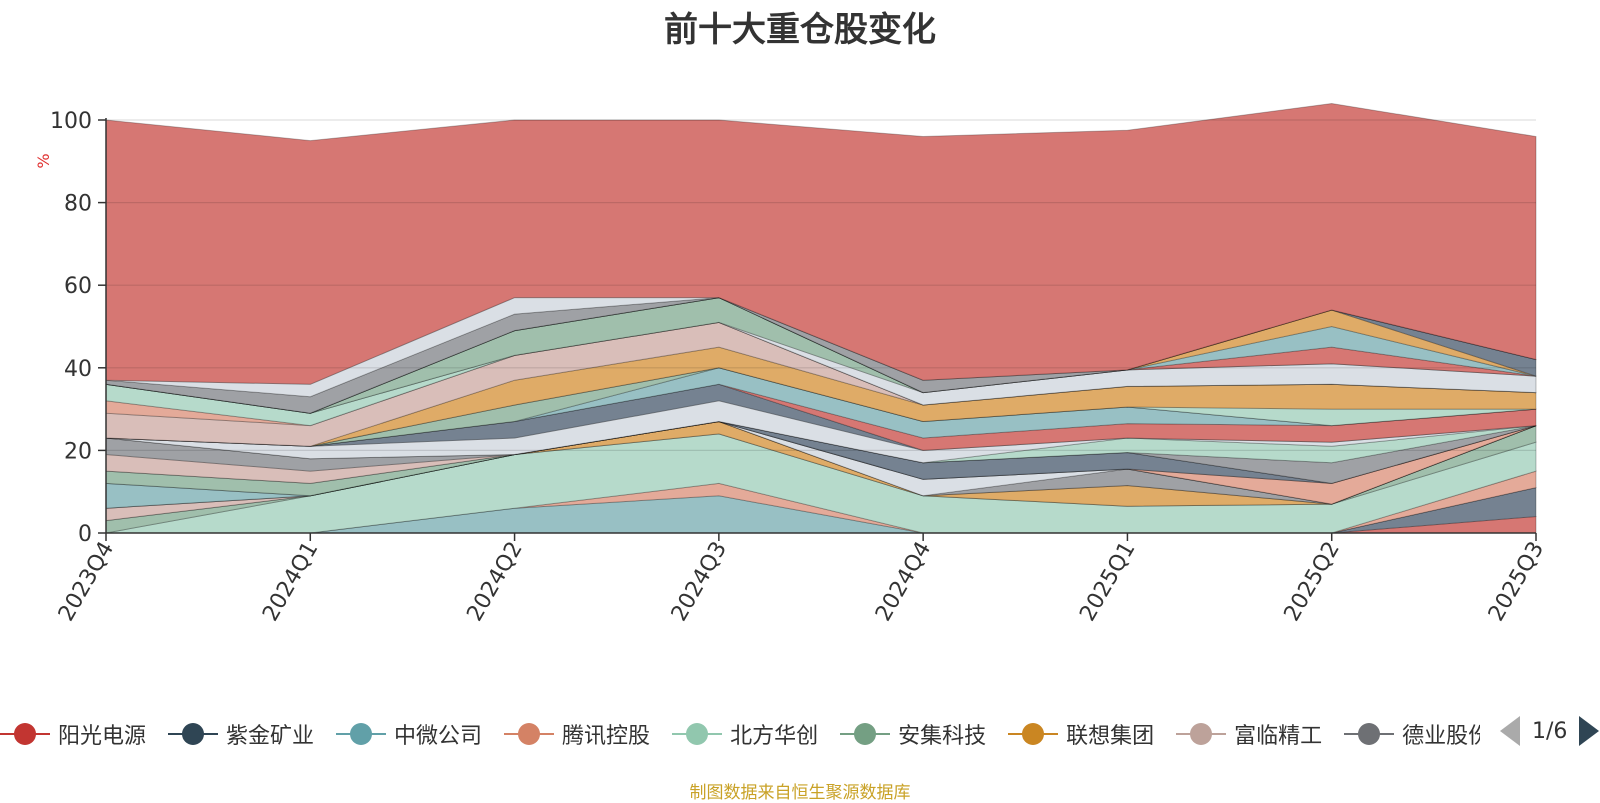 The image size is (1600, 803). What do you see at coordinates (800, 30) in the screenshot?
I see `chart-title: 前十大重仓股变化` at bounding box center [800, 30].